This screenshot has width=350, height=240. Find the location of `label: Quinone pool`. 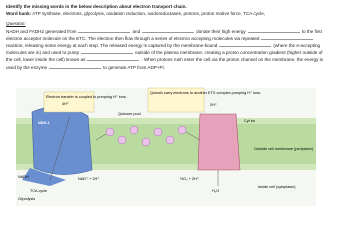

label: Quinone pool is located at coordinates (129, 114).